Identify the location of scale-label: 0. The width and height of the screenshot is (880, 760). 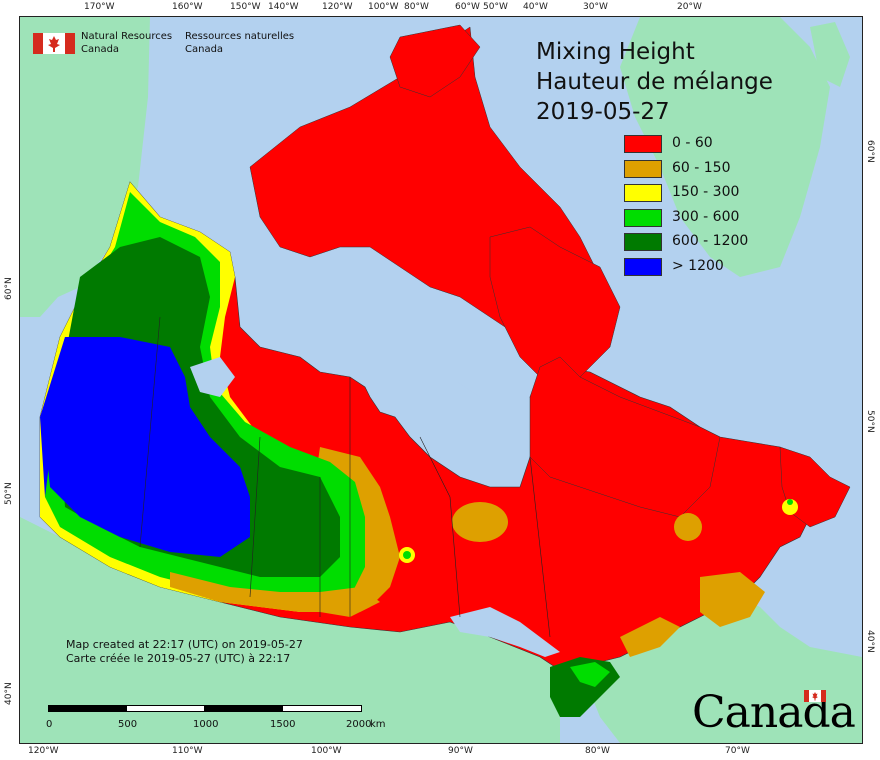
(49, 724).